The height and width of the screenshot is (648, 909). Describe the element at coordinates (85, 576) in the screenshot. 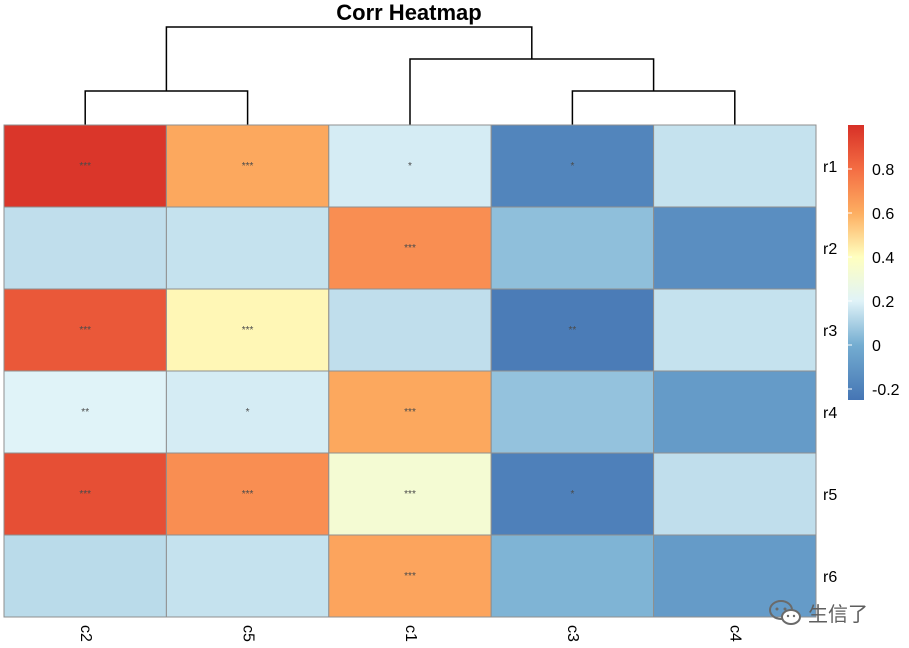

I see `heatmap-cell-r6-c2` at that location.